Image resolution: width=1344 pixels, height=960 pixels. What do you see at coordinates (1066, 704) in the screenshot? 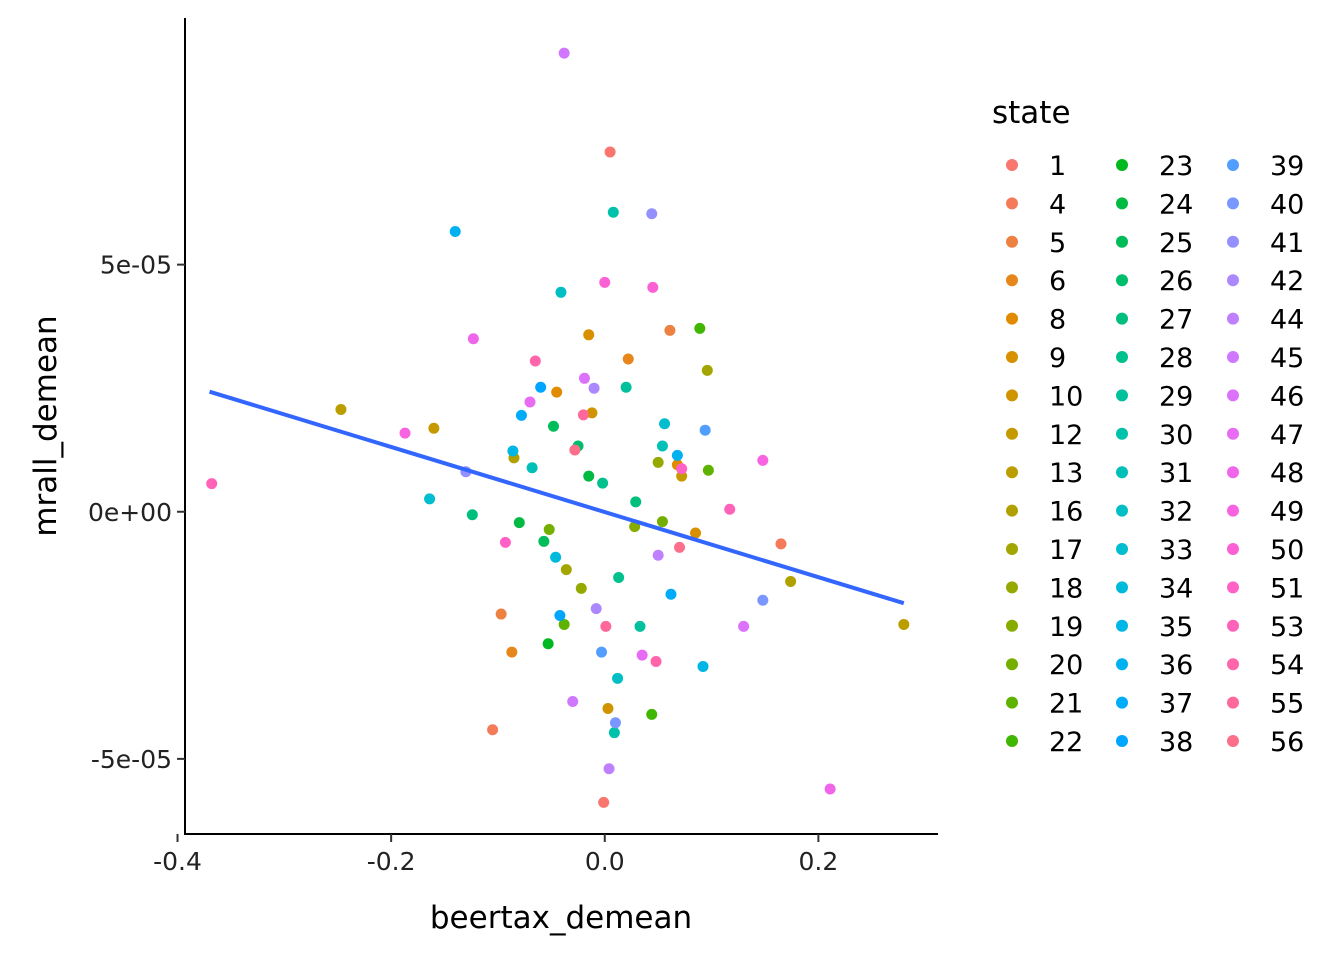
I see `legend-label: 21` at bounding box center [1066, 704].